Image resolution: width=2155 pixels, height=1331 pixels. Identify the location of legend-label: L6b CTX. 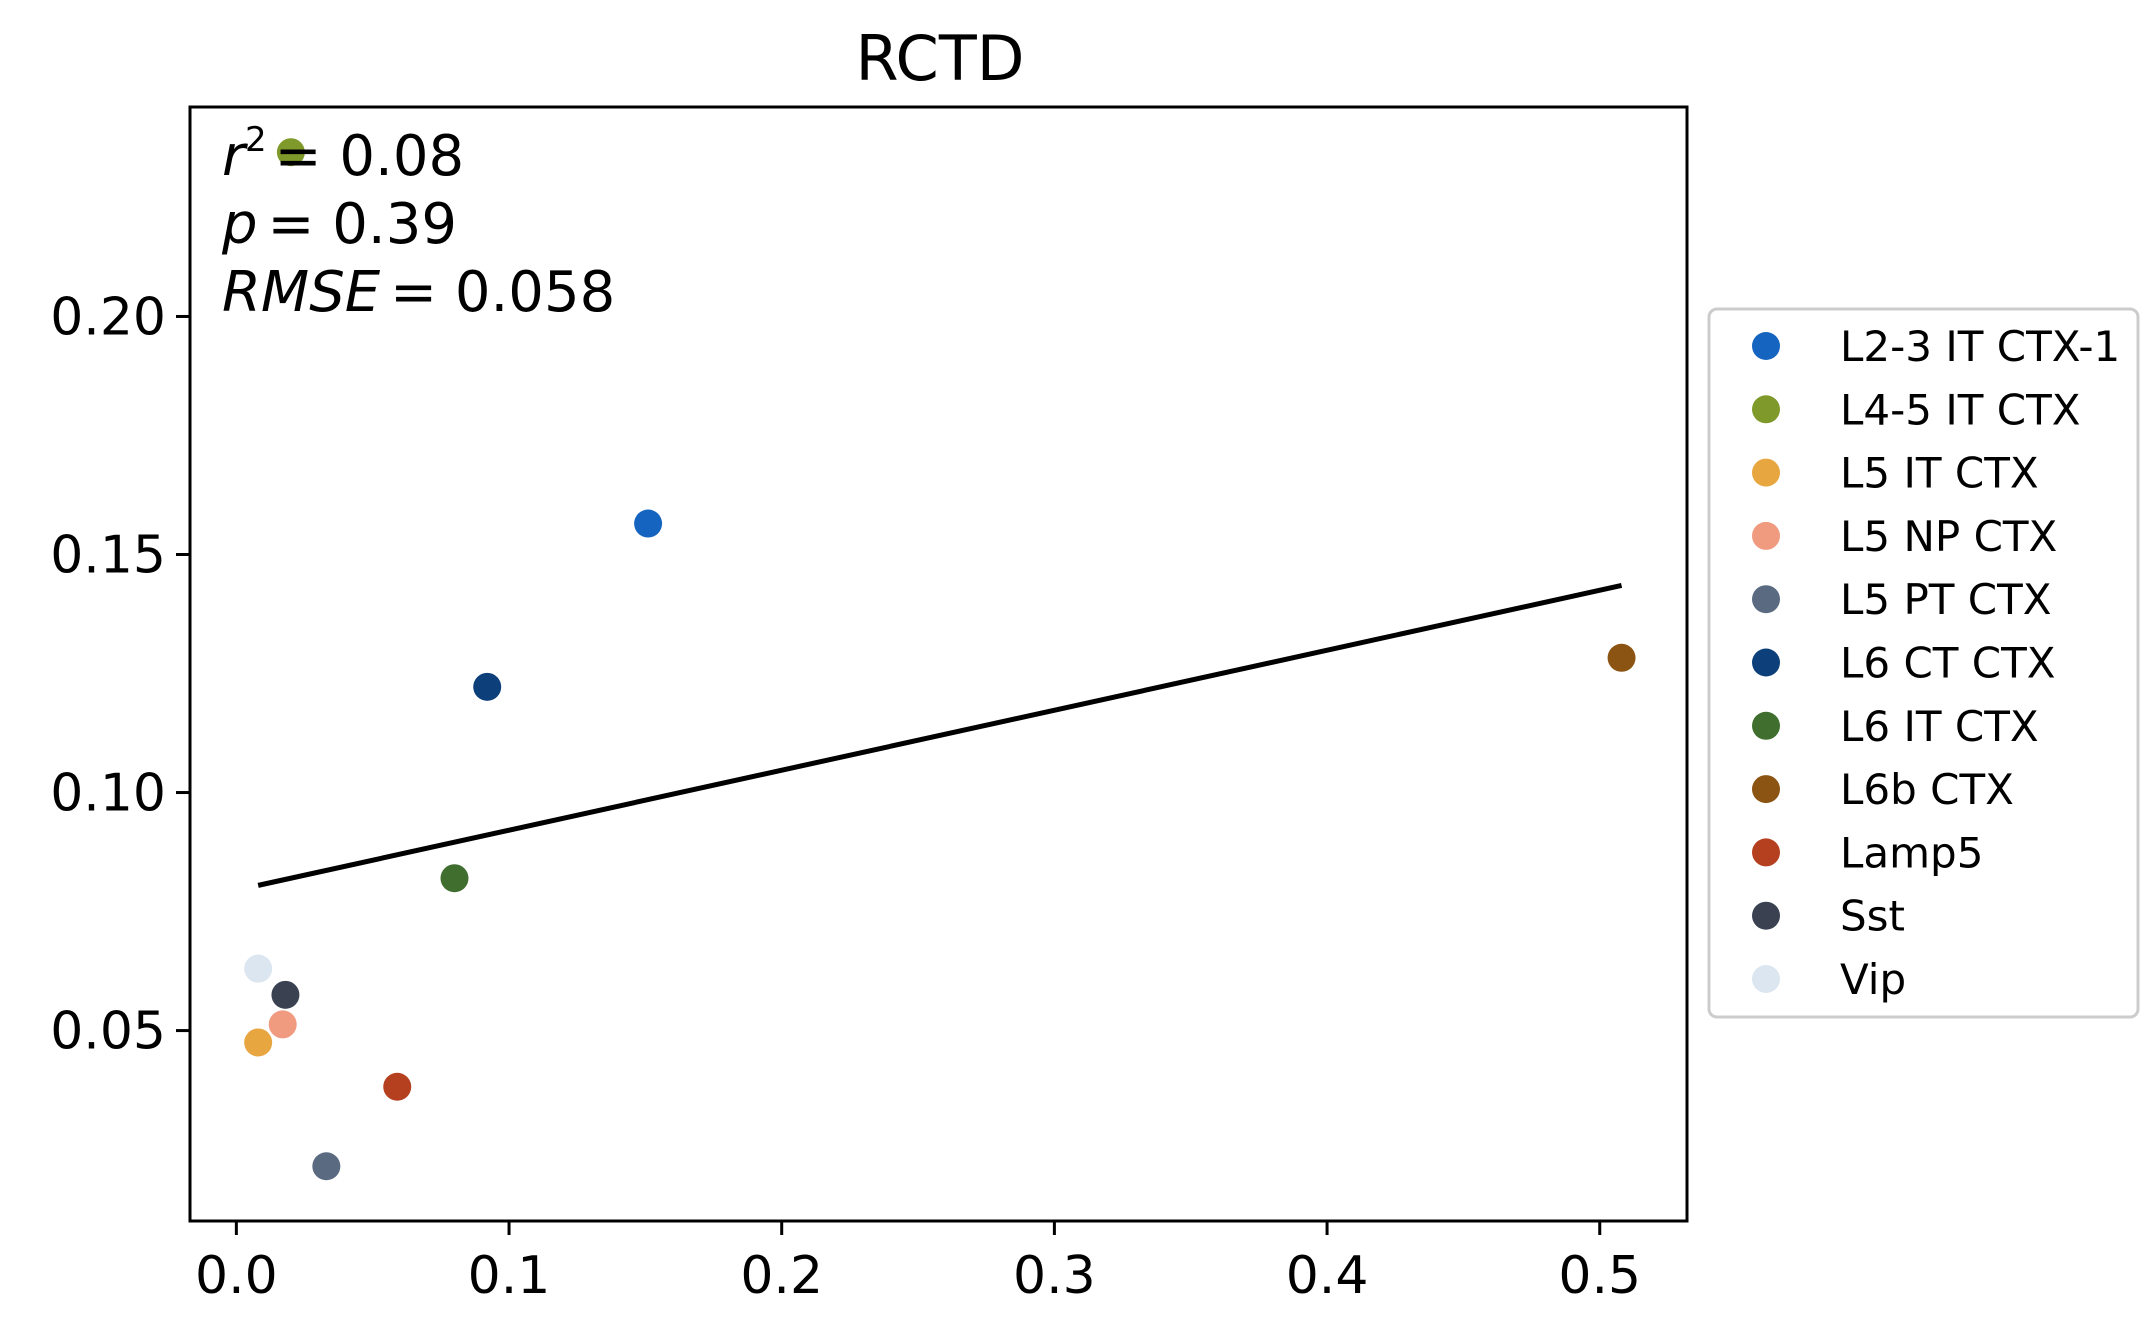
(1927, 789).